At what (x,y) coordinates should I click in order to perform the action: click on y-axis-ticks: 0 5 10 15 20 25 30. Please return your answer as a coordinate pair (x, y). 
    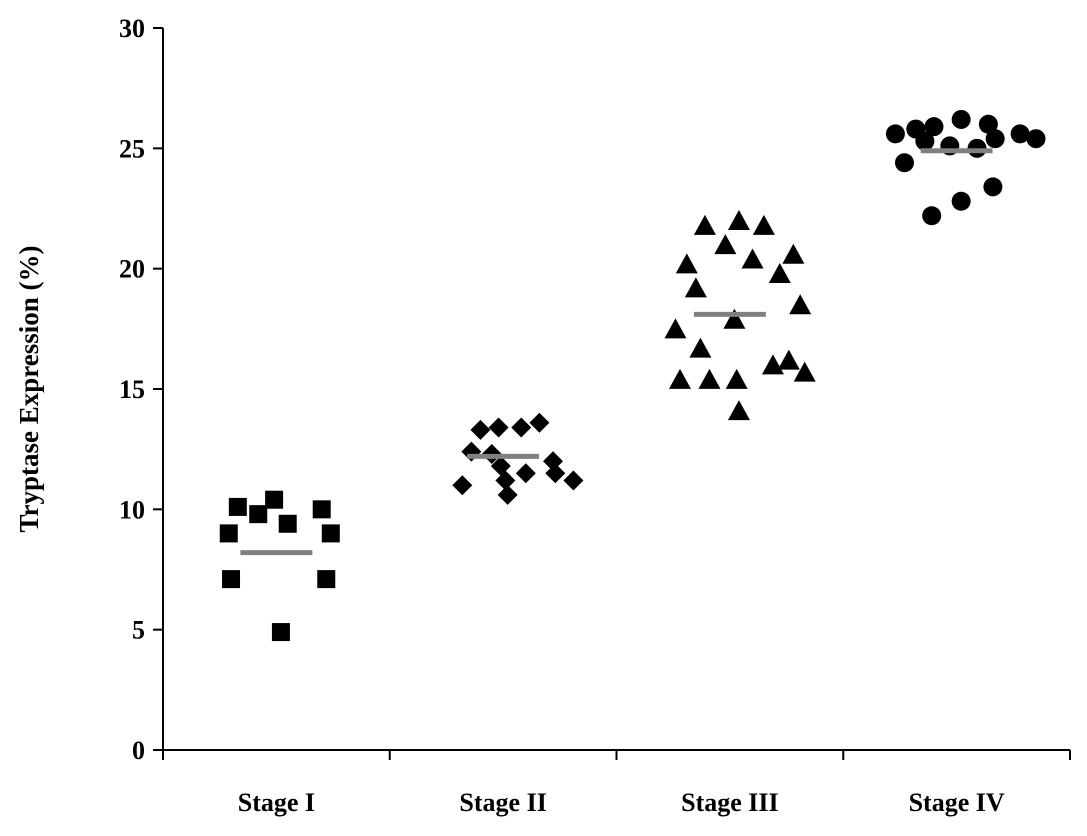
    Looking at the image, I should click on (141, 389).